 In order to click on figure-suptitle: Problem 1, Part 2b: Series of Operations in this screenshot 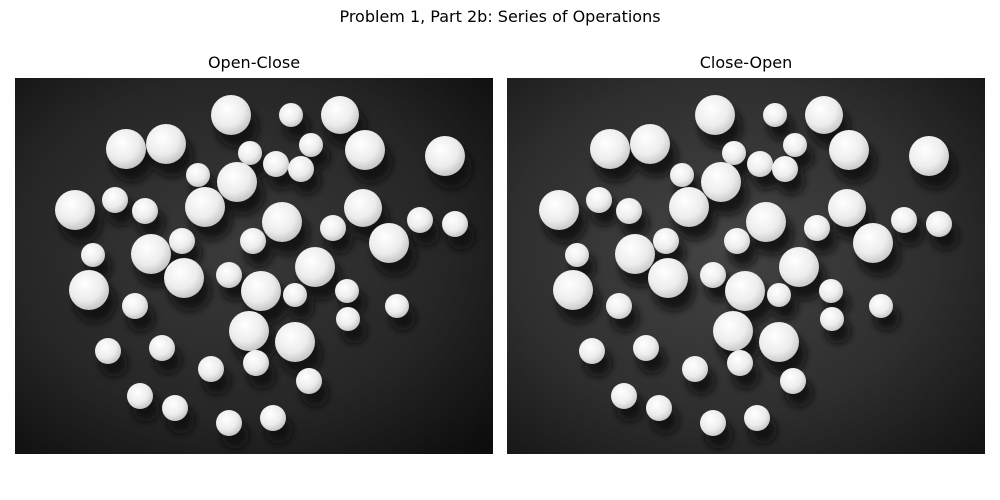, I will do `click(500, 16)`.